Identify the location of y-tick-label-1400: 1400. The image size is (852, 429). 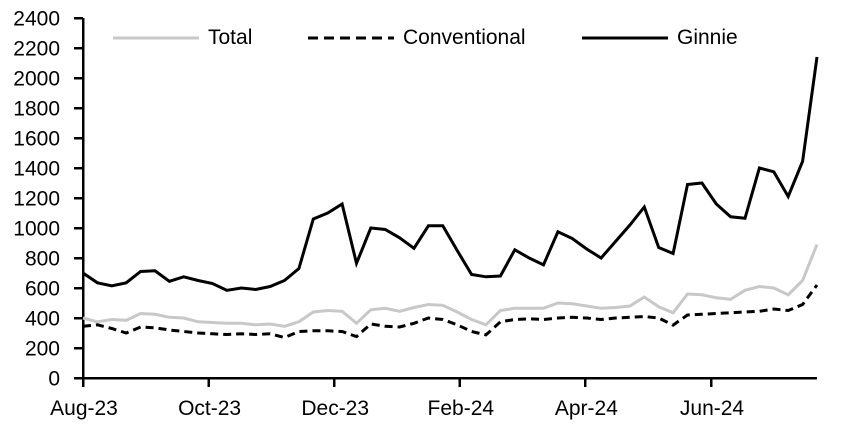
(36, 169).